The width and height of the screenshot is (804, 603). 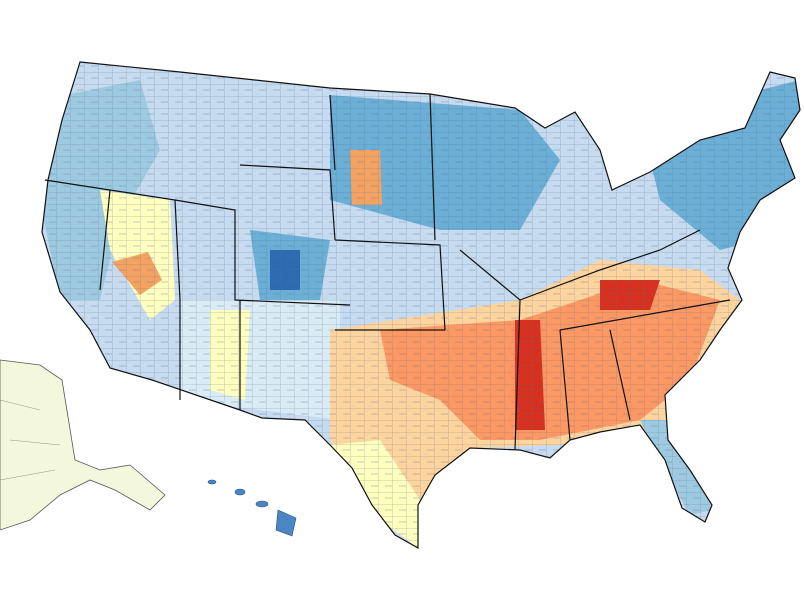 I want to click on alaska, so click(x=83, y=445).